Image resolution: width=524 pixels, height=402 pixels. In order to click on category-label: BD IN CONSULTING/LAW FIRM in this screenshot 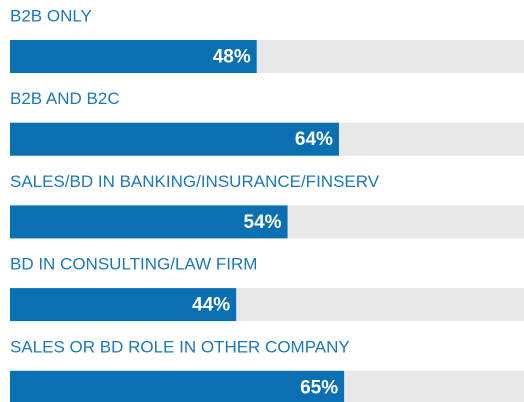, I will do `click(133, 264)`.